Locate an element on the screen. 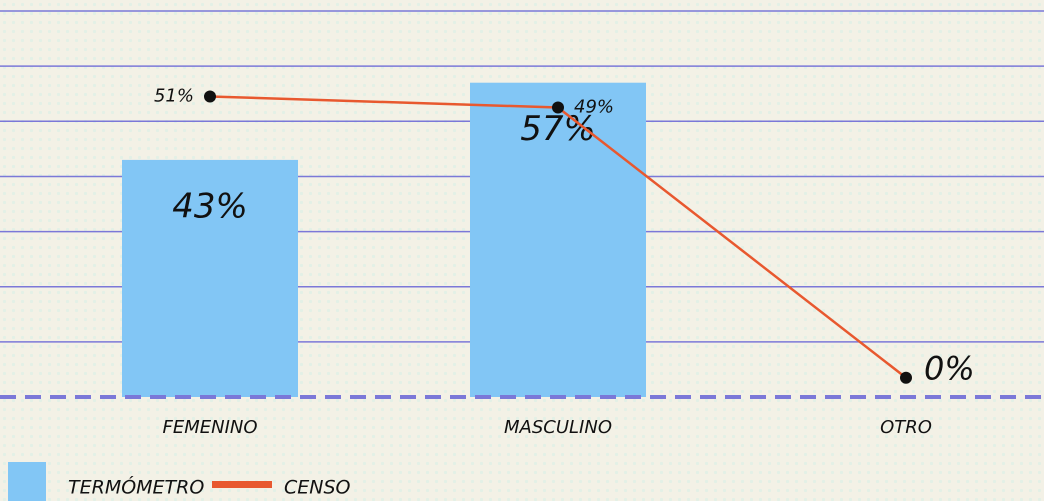  line-value-label: 0% is located at coordinates (949, 369).